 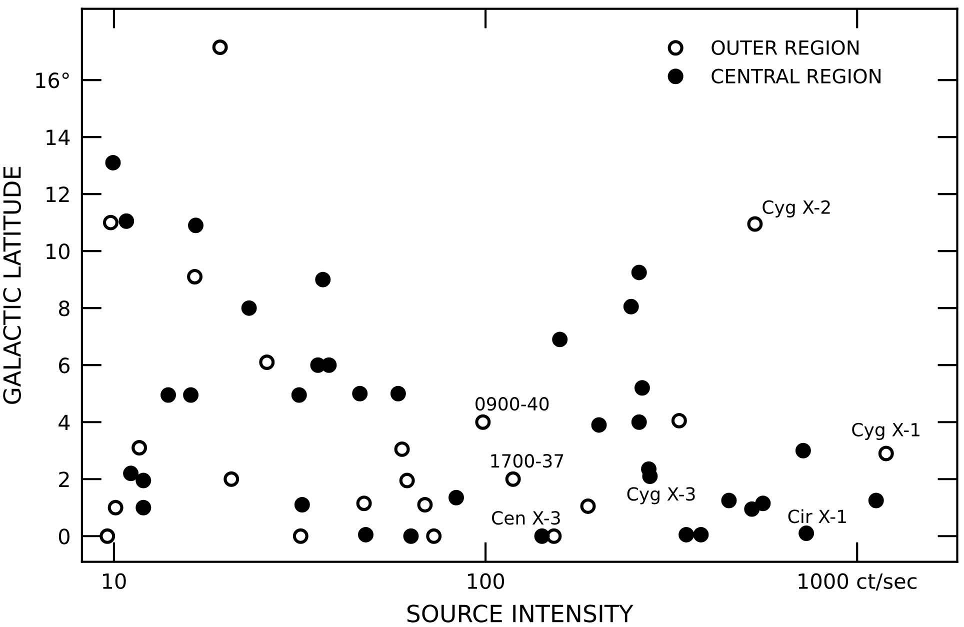 What do you see at coordinates (661, 495) in the screenshot?
I see `annotation: Cyg X-3` at bounding box center [661, 495].